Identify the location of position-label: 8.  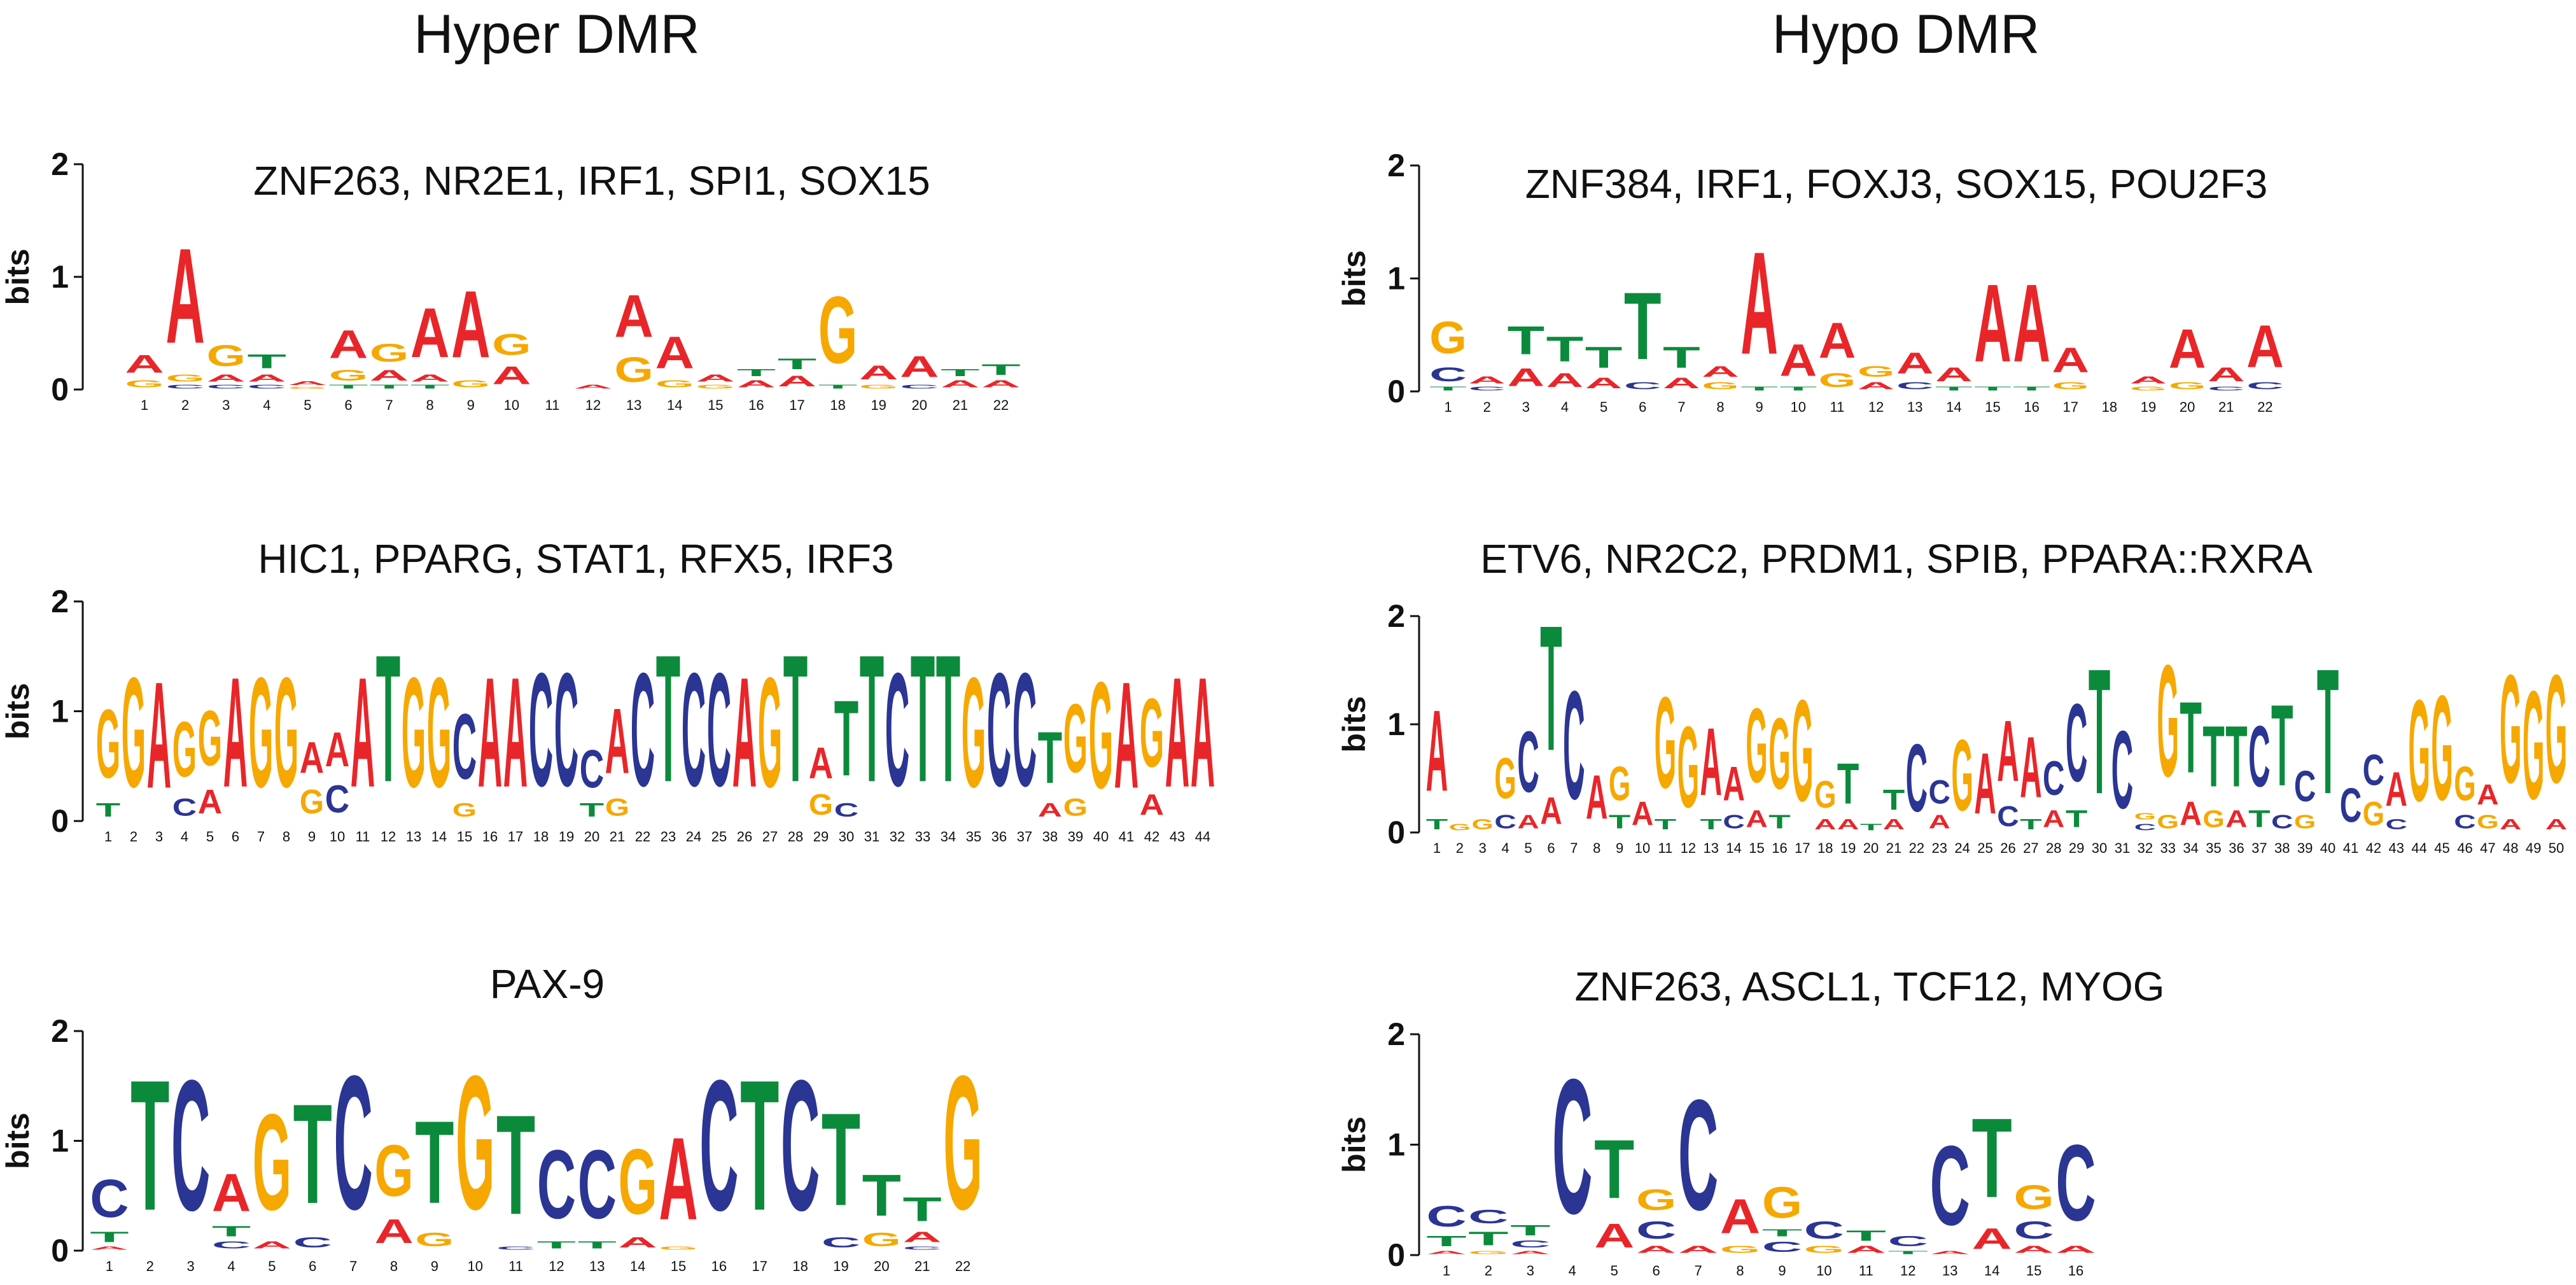
(286, 837).